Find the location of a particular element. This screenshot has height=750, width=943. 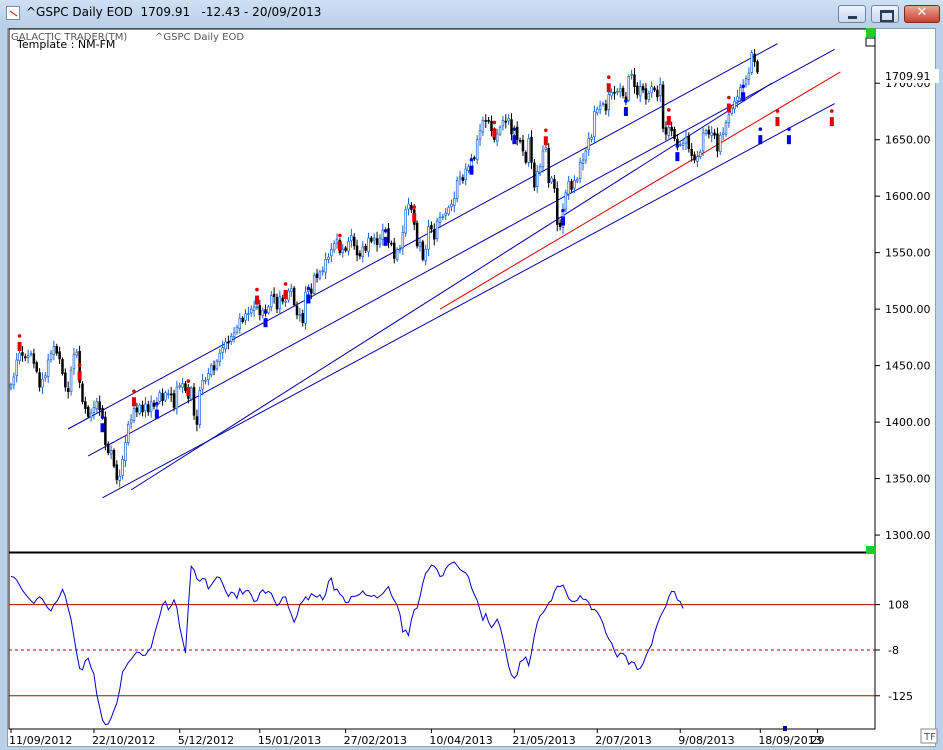

tf-button is located at coordinates (929, 736).